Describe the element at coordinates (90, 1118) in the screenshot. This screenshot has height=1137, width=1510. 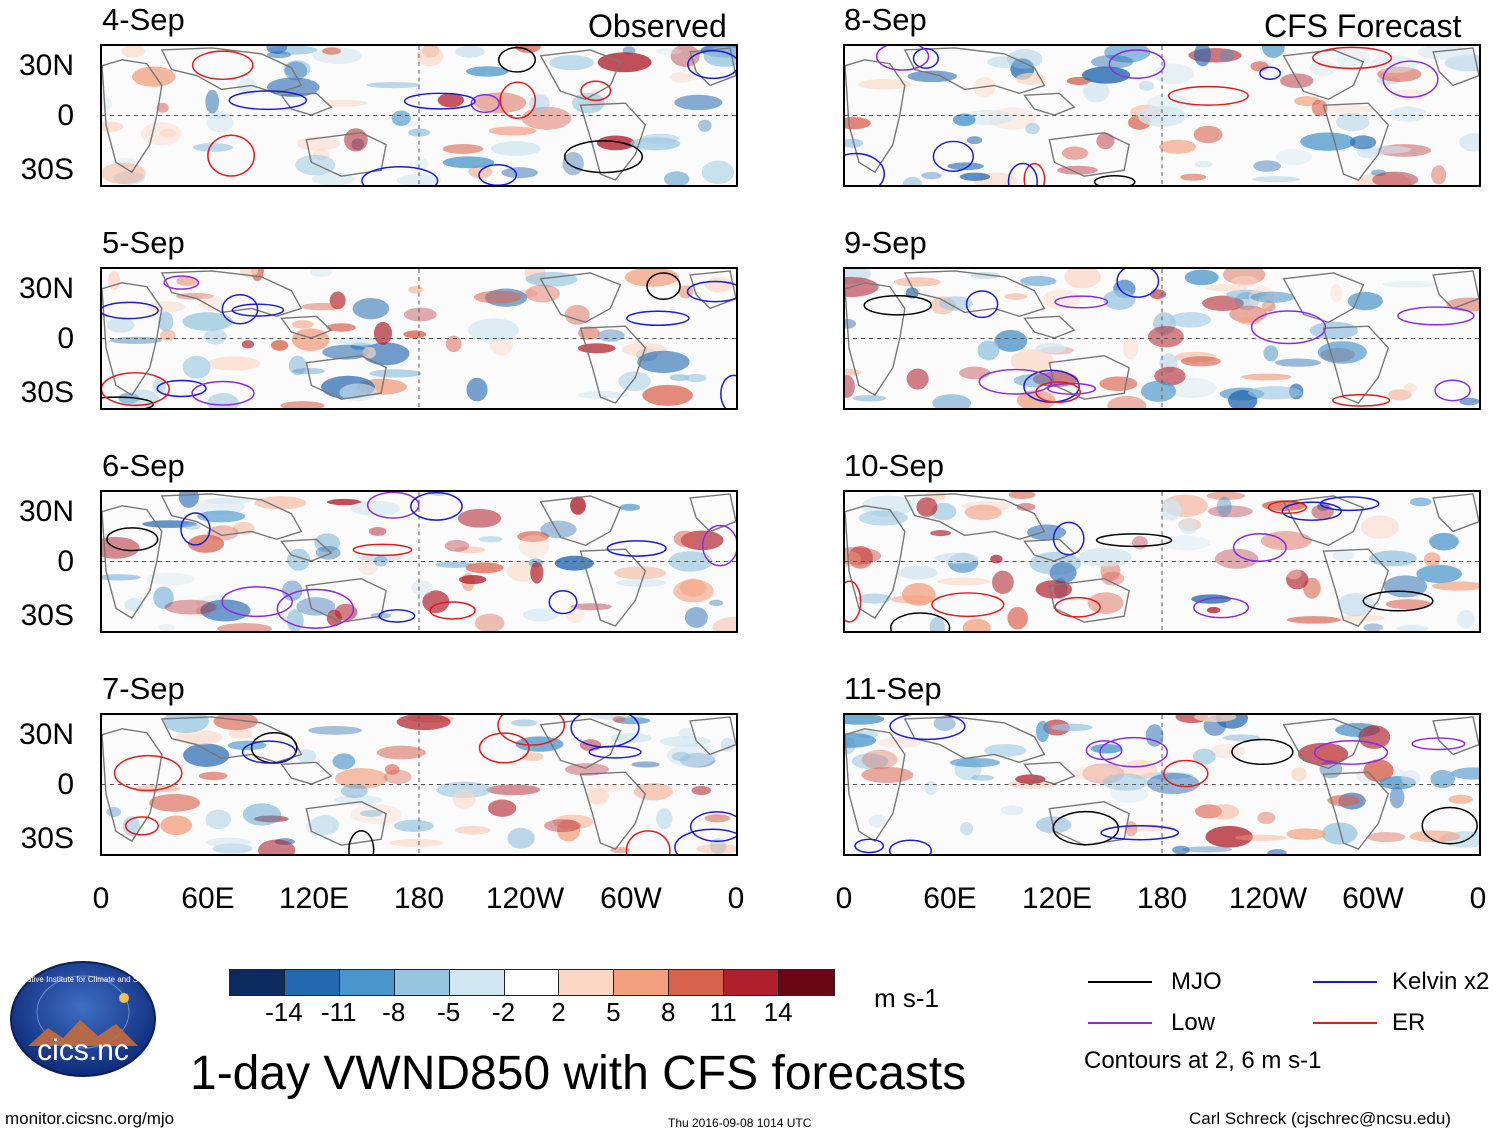
I see `source-url: monitor.cicsnc.org/mjo` at that location.